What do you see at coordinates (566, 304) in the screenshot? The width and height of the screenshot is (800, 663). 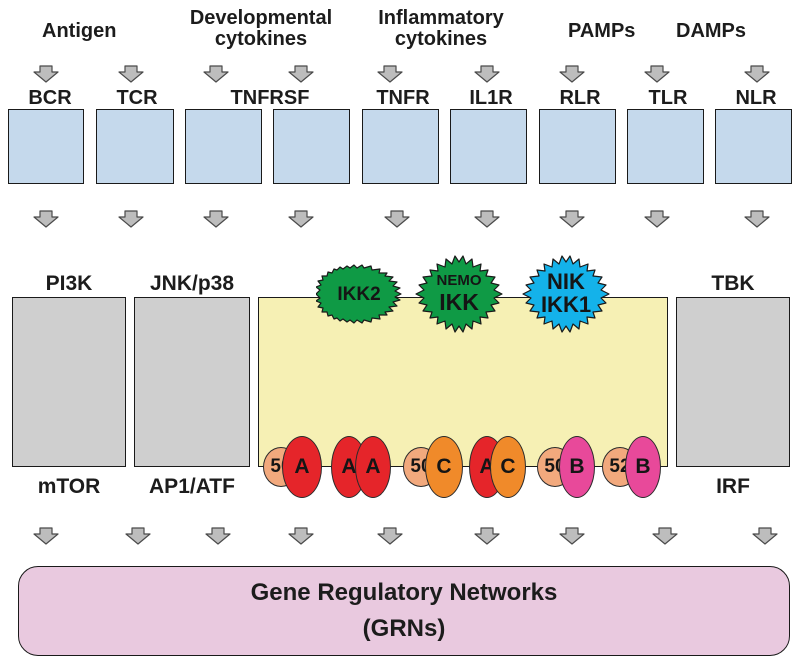 I see `ikk1-label: IKK1` at bounding box center [566, 304].